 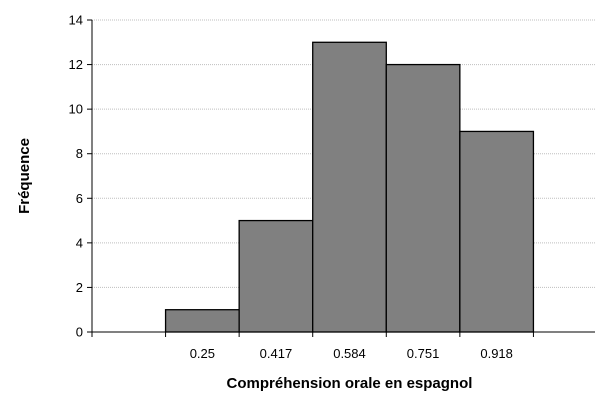 What do you see at coordinates (76, 109) in the screenshot?
I see `y-tick-label: 10` at bounding box center [76, 109].